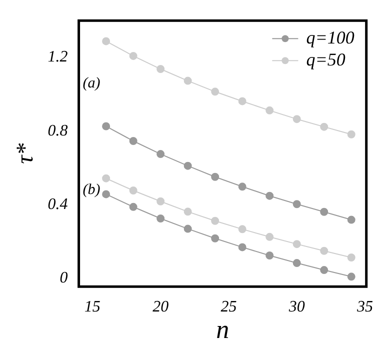 Image resolution: width=384 pixels, height=355 pixels. What do you see at coordinates (223, 329) in the screenshot?
I see `x-axis-title: n` at bounding box center [223, 329].